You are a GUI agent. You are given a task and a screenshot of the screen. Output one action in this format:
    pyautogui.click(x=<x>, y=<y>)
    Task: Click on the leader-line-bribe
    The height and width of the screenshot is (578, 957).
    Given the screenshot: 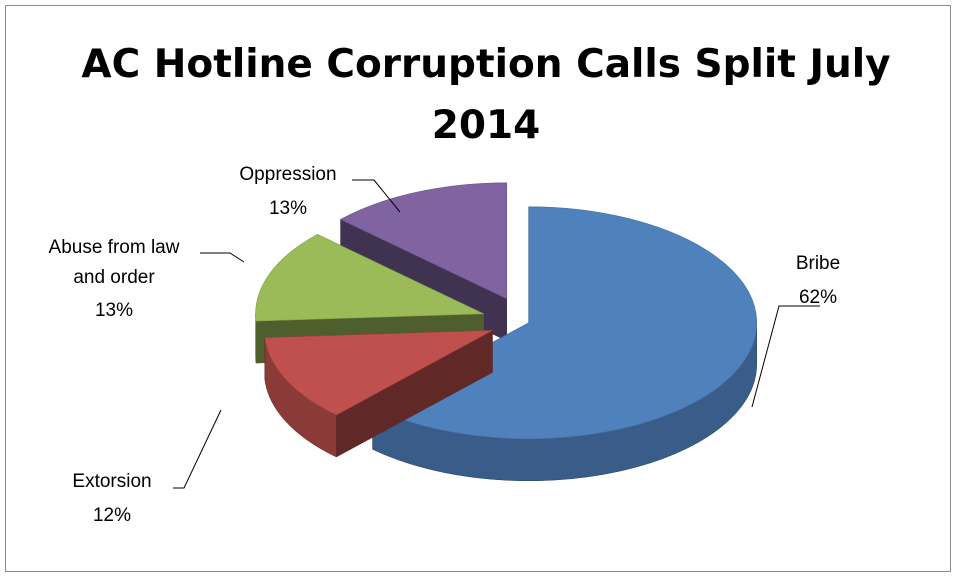 What is the action you would take?
    pyautogui.click(x=785, y=356)
    